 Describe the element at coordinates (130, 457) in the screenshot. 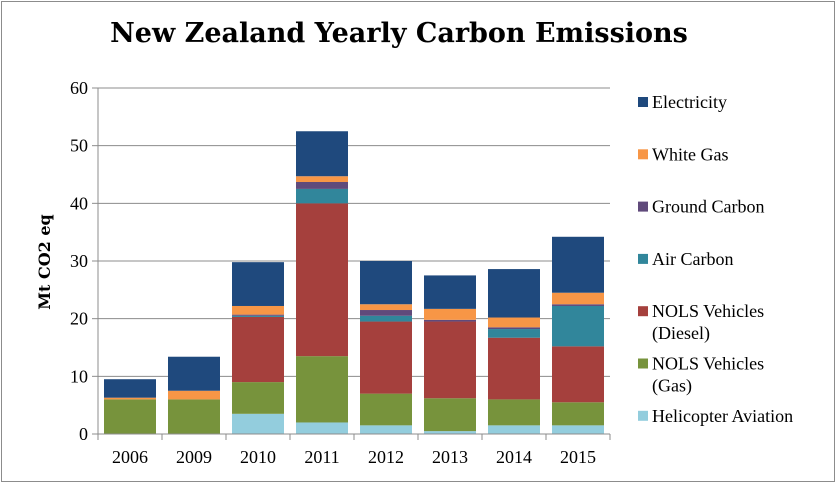

I see `x-tick-label: 2006` at that location.